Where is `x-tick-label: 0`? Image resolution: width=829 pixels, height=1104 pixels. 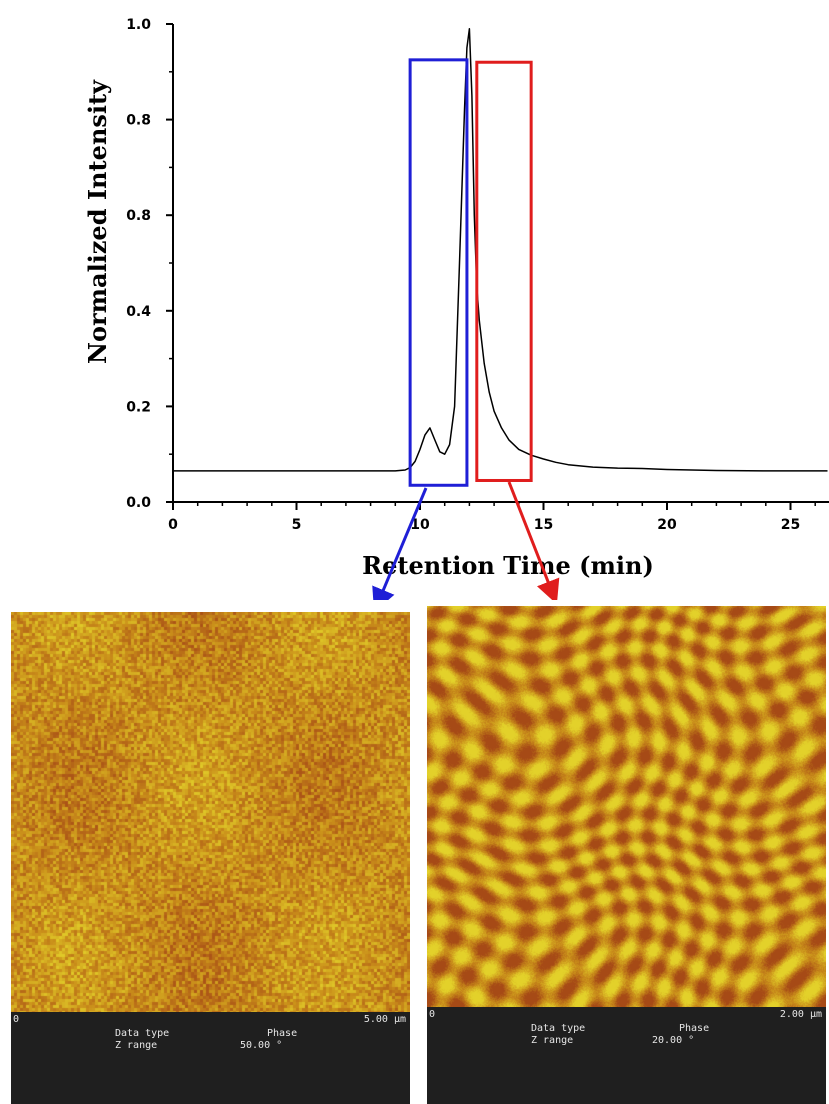 x-tick-label: 0 is located at coordinates (173, 525).